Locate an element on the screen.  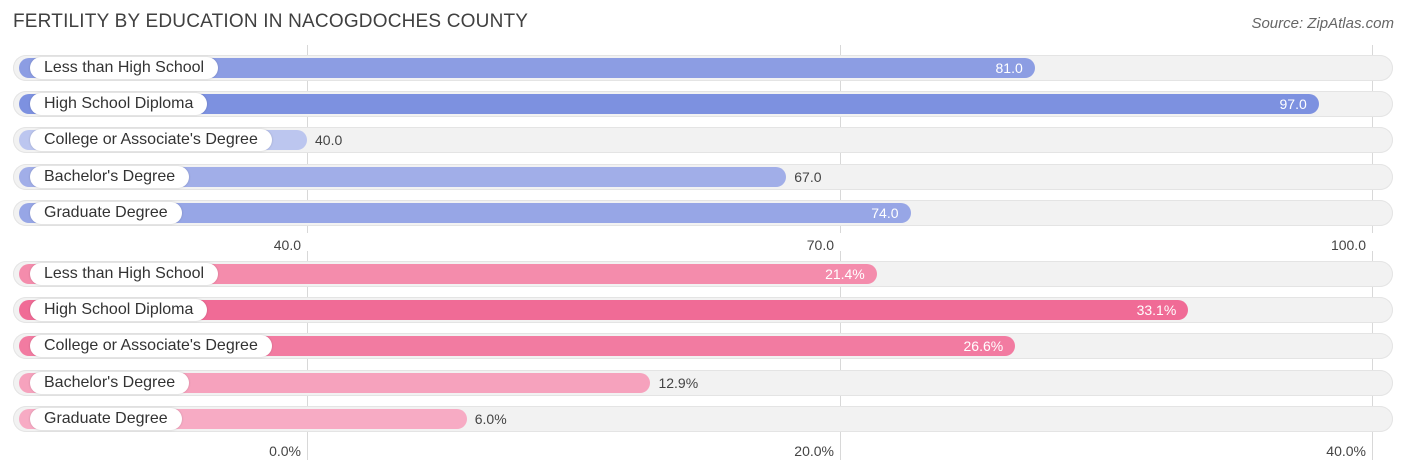
value-label: 26.6% is located at coordinates (983, 346).